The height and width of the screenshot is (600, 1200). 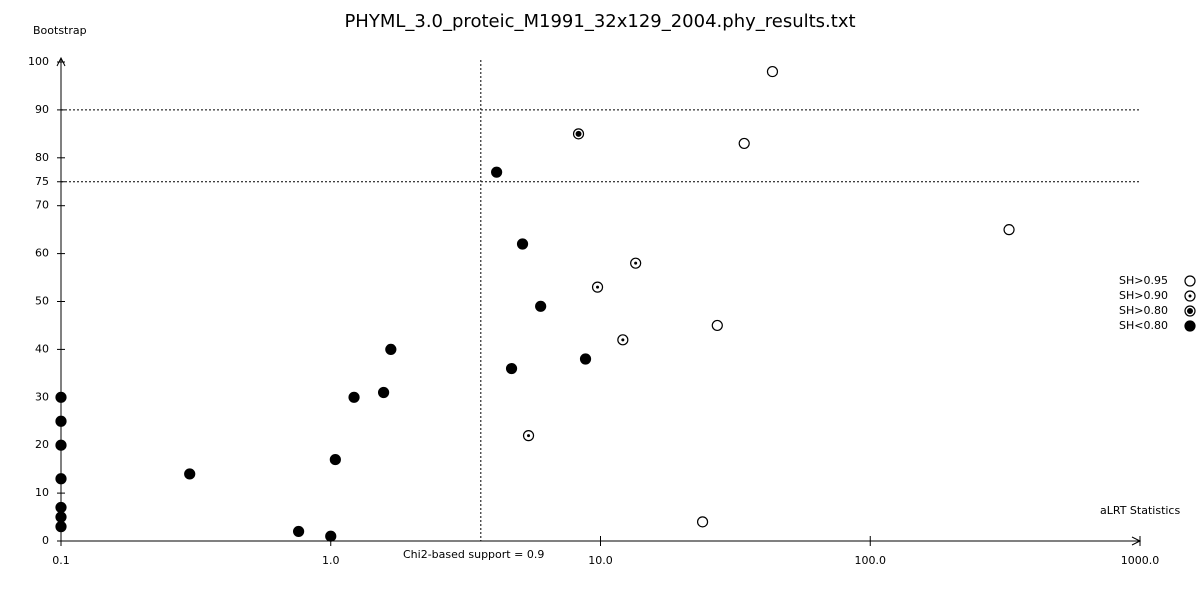 What do you see at coordinates (331, 560) in the screenshot?
I see `x-tick-label: 1.0` at bounding box center [331, 560].